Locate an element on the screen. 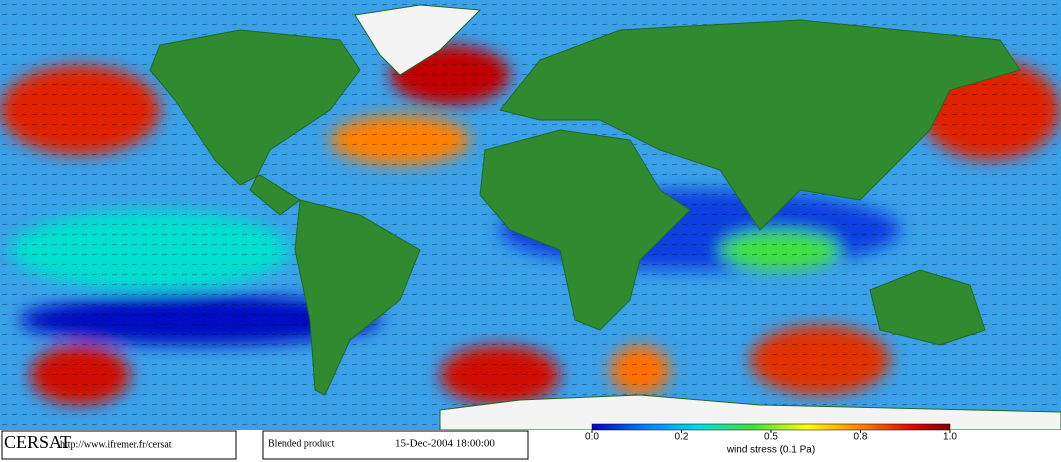 The height and width of the screenshot is (462, 1061). url: http://www.ifremer.fr/cersat is located at coordinates (116, 444).